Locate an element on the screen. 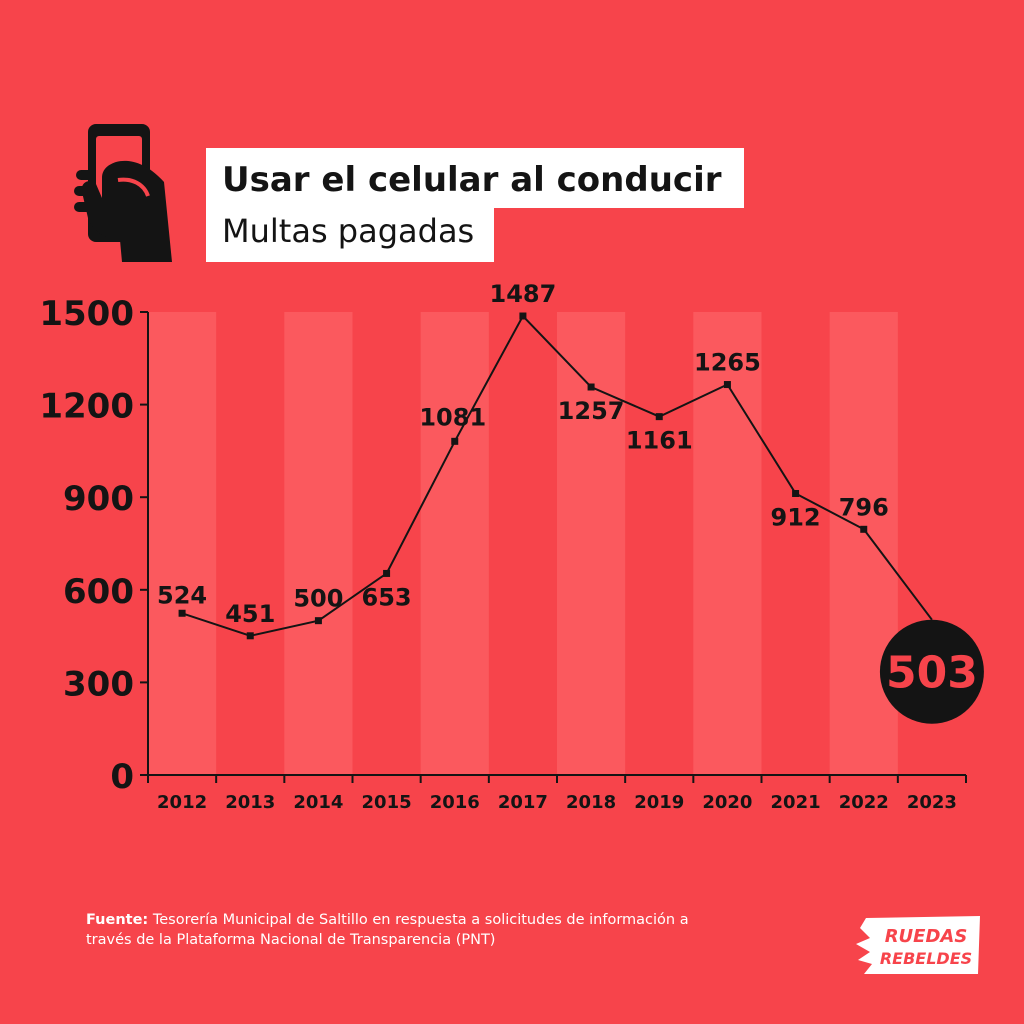  data-label: 1265 is located at coordinates (727, 363).